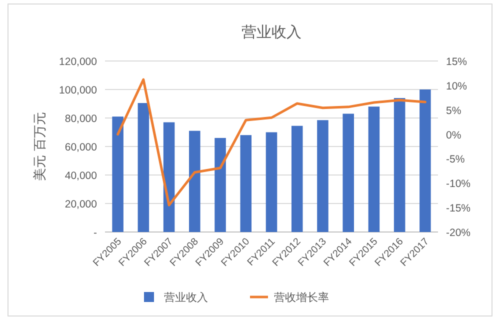 This screenshot has height=320, width=500. Describe the element at coordinates (457, 86) in the screenshot. I see `y2-tick-label: 10%` at that location.